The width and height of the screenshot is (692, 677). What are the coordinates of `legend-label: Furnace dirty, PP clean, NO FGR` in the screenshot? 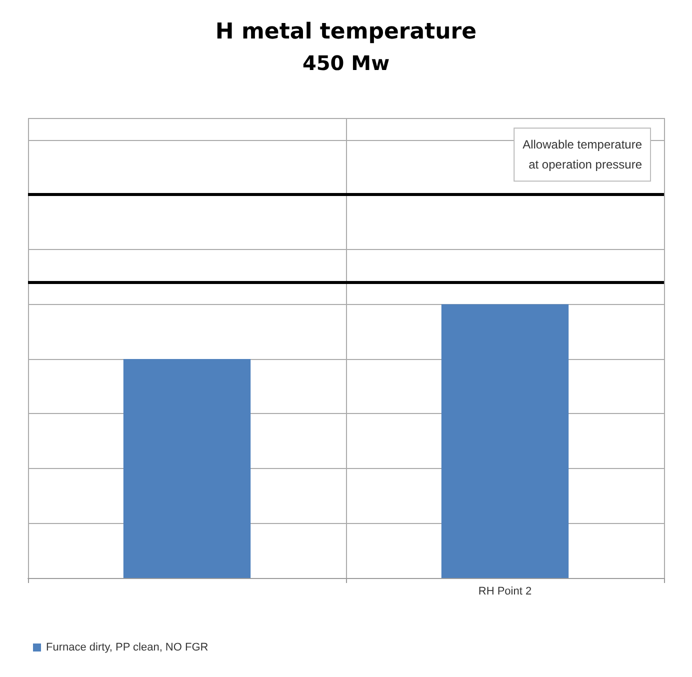 It's located at (127, 648).